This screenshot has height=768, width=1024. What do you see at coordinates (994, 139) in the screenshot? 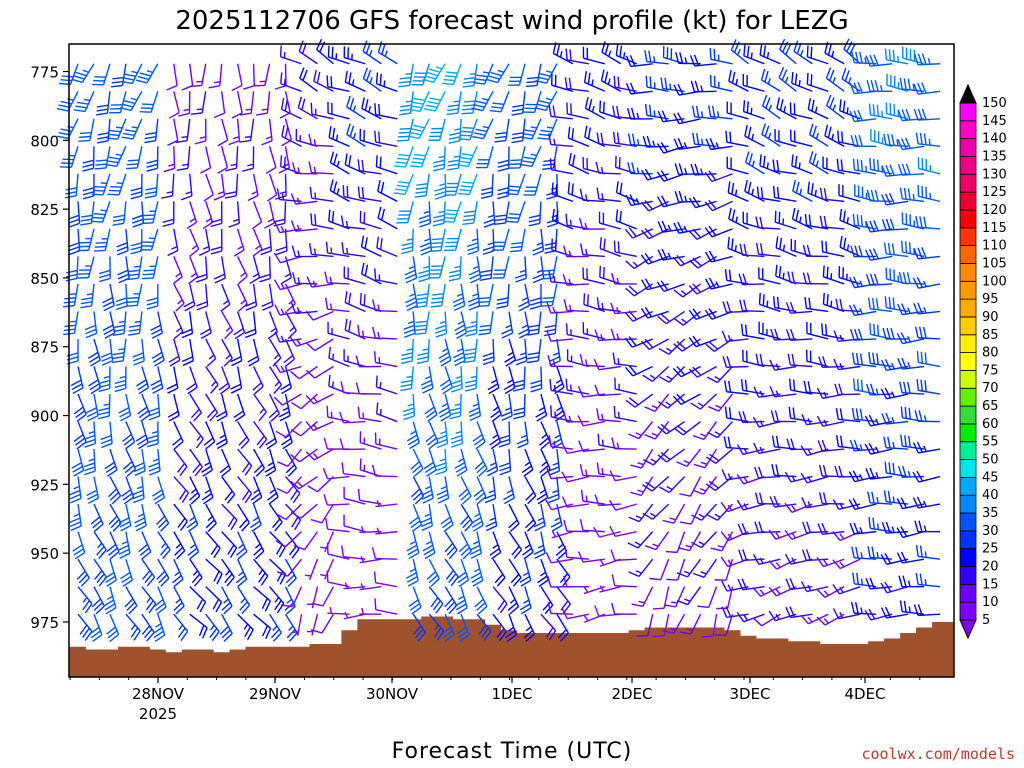
I see `colorbar-tick-label: 140` at bounding box center [994, 139].